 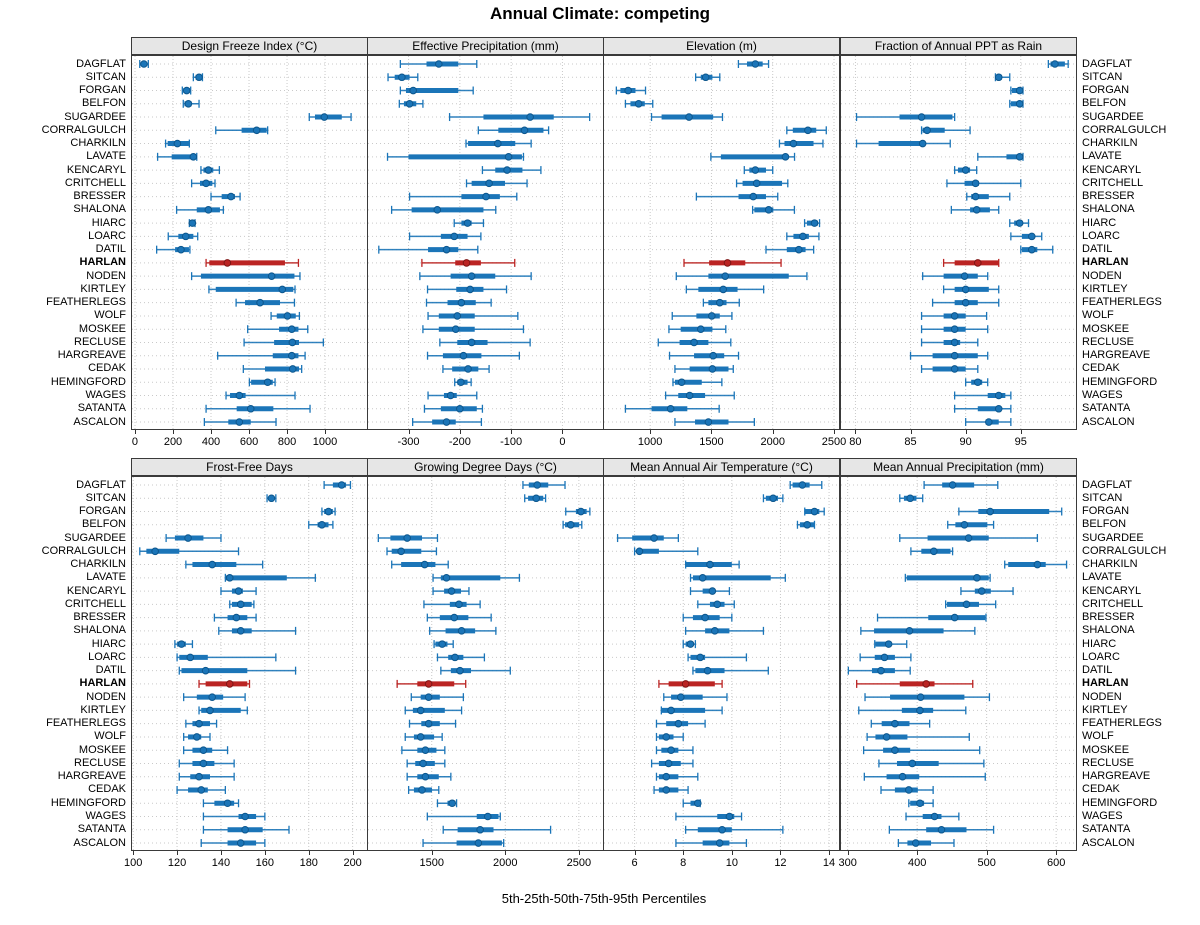 I want to click on panel-border, so click(x=485, y=242).